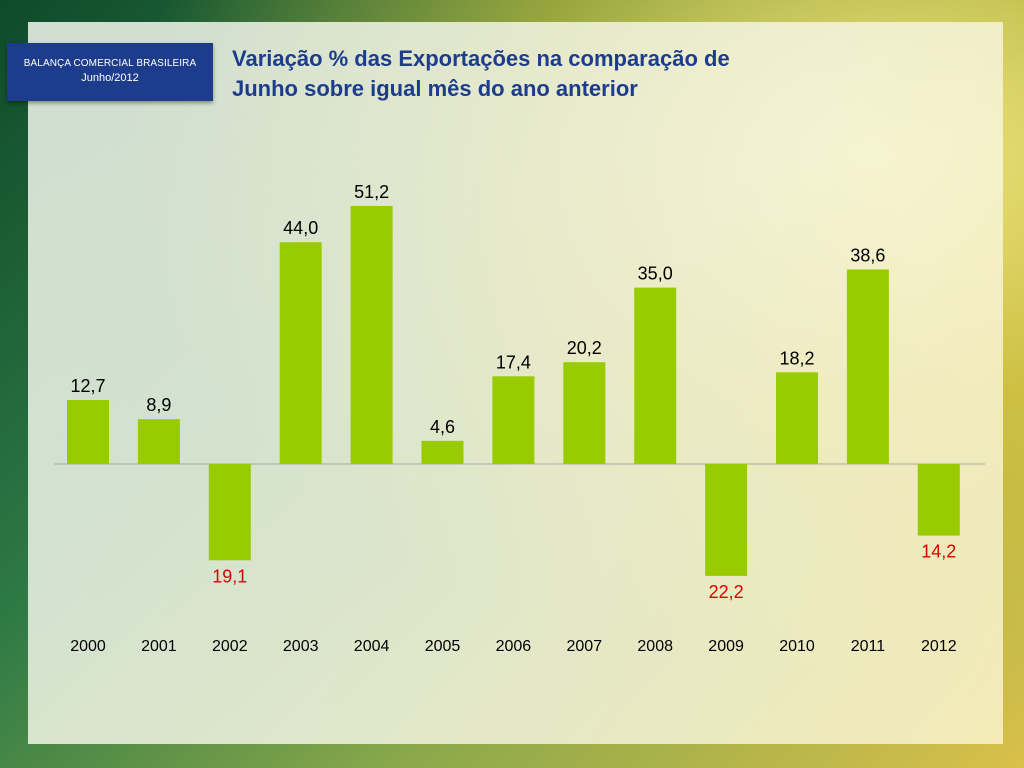 The height and width of the screenshot is (768, 1024). What do you see at coordinates (797, 418) in the screenshot?
I see `bar-2010` at bounding box center [797, 418].